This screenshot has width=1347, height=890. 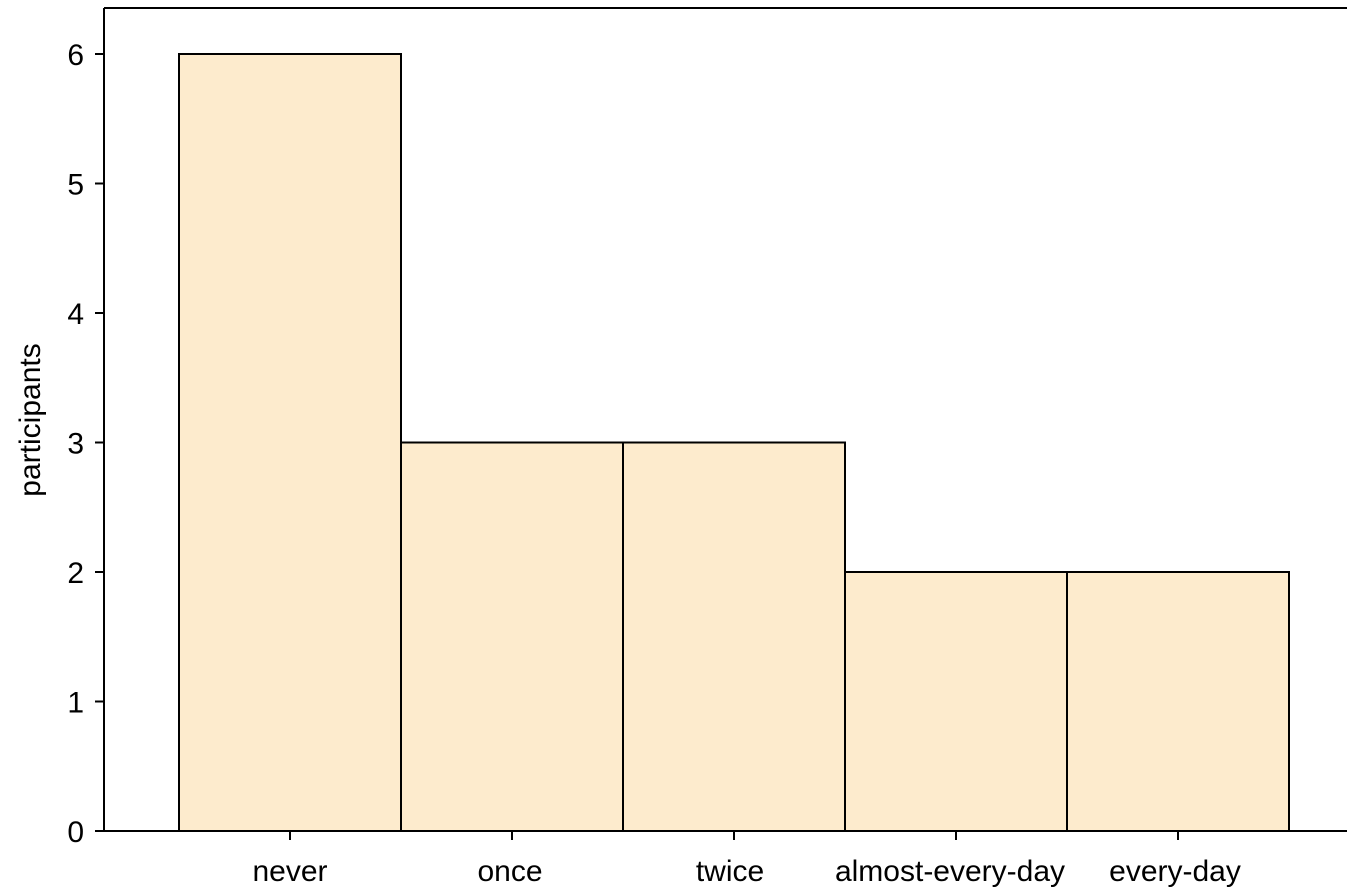 I want to click on bar-almost-every-day, so click(x=956, y=701).